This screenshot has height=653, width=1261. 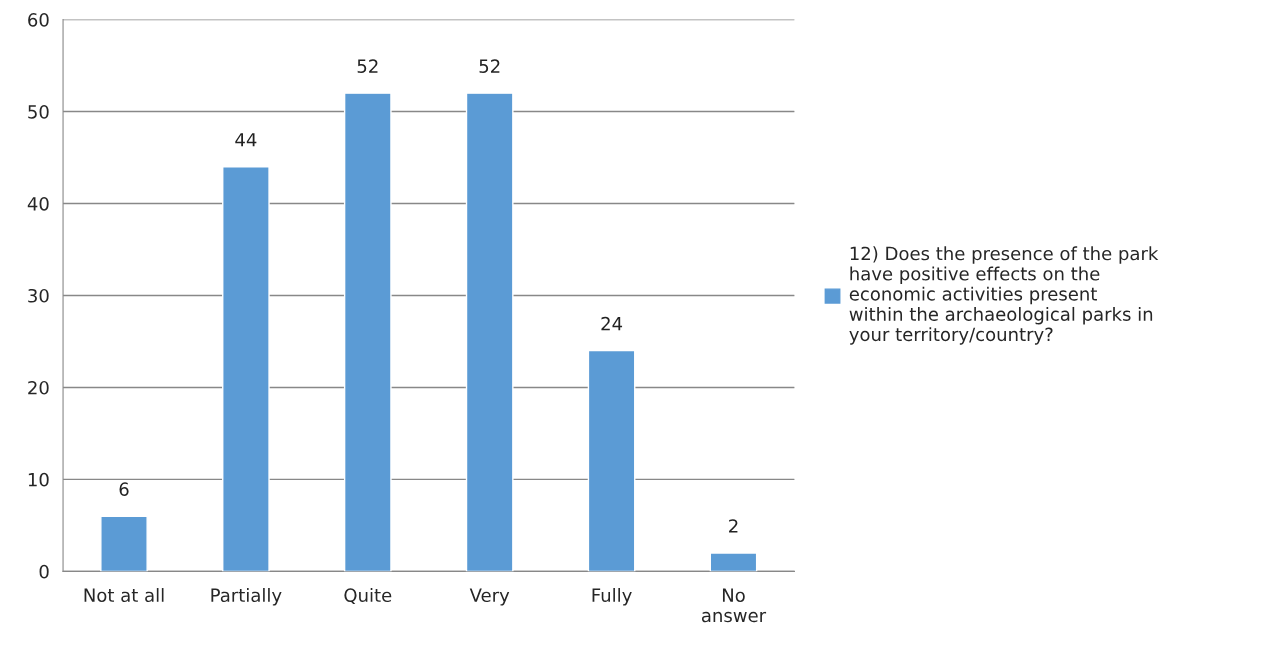 What do you see at coordinates (1004, 295) in the screenshot?
I see `legend-label: 12) Does the presence of the park have positive effects on the economic activities present within the archaeological parks in your territory/country?` at bounding box center [1004, 295].